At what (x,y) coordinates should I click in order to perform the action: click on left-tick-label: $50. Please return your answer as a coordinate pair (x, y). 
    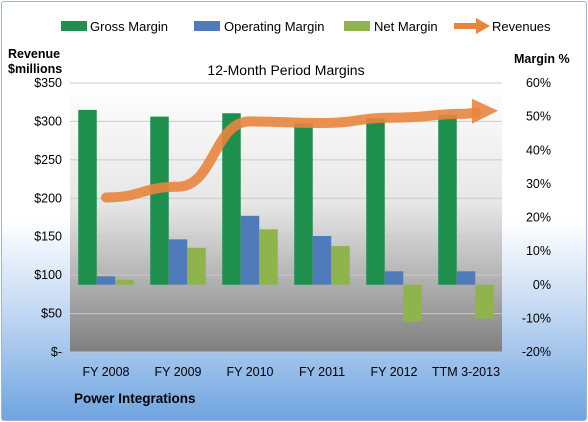
    Looking at the image, I should click on (51, 314).